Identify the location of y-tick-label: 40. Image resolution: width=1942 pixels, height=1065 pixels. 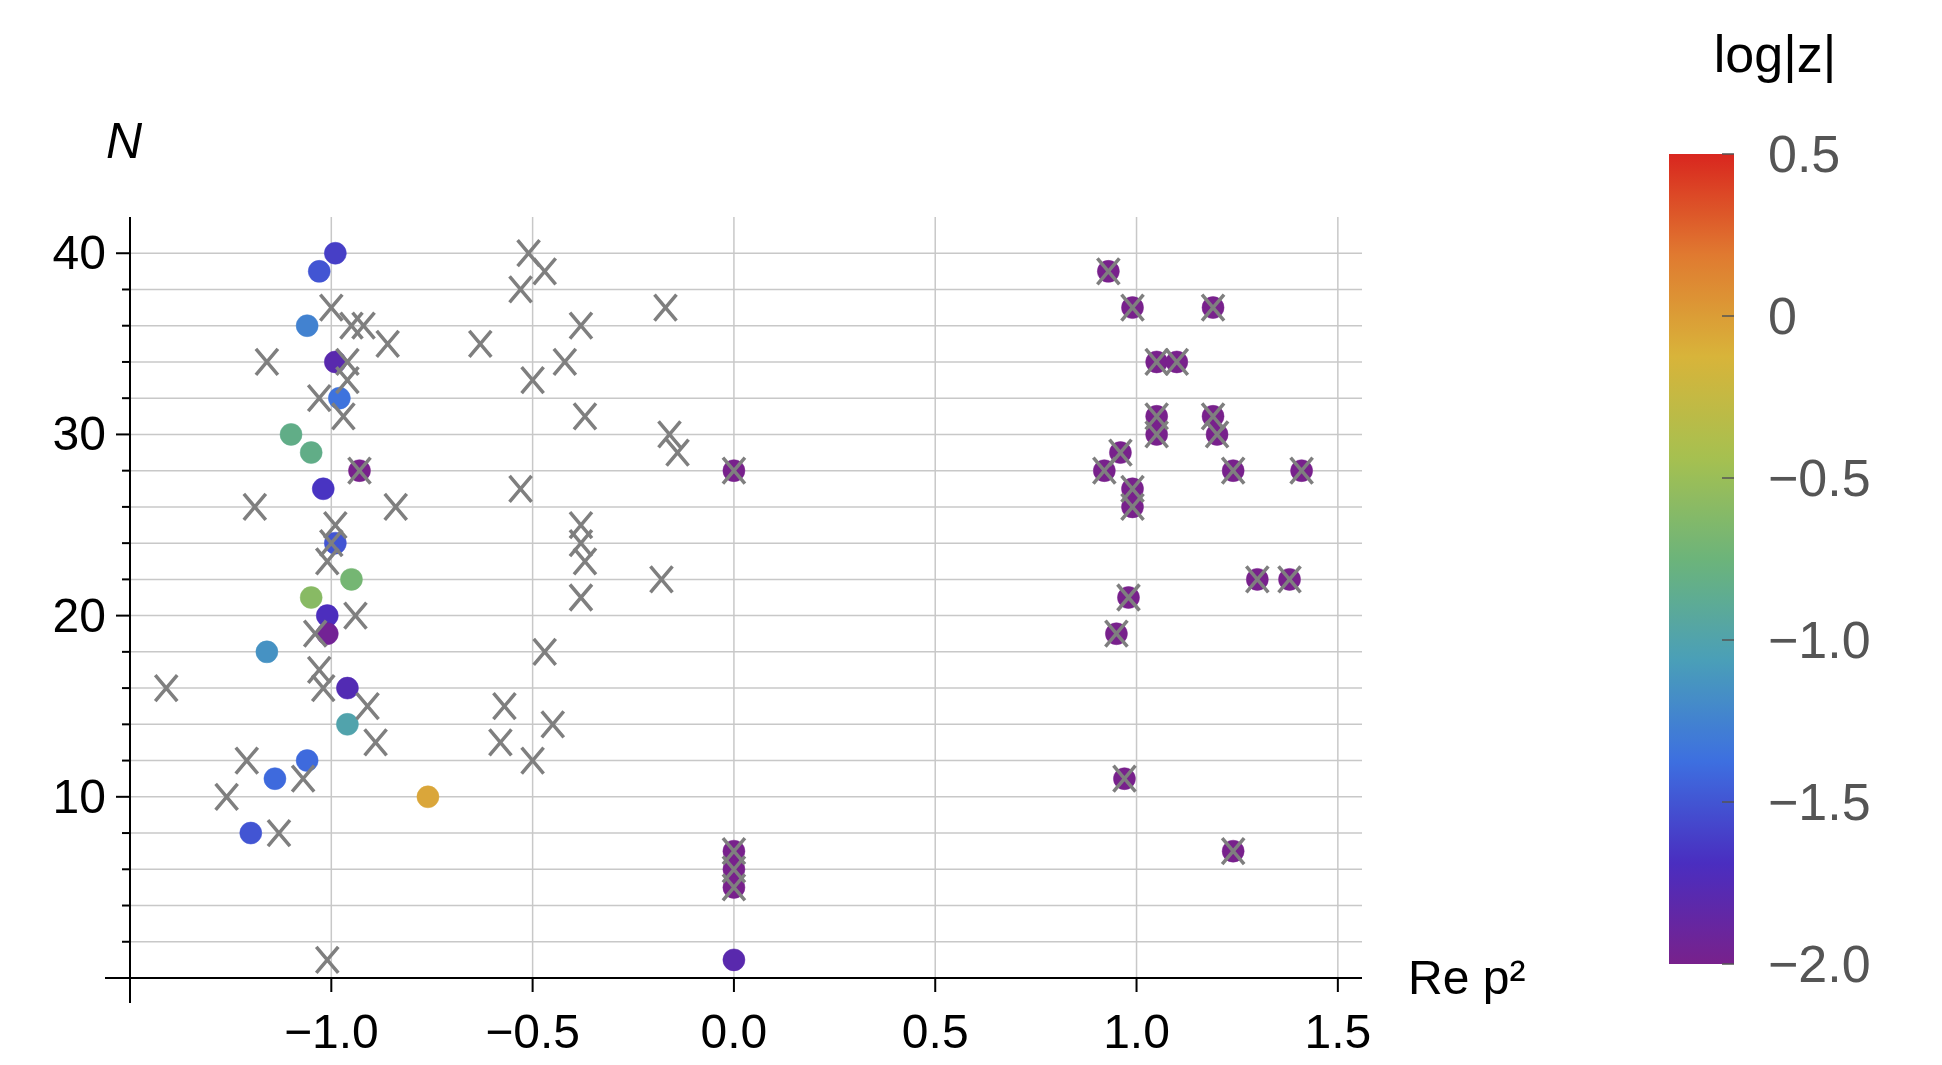
(79, 253).